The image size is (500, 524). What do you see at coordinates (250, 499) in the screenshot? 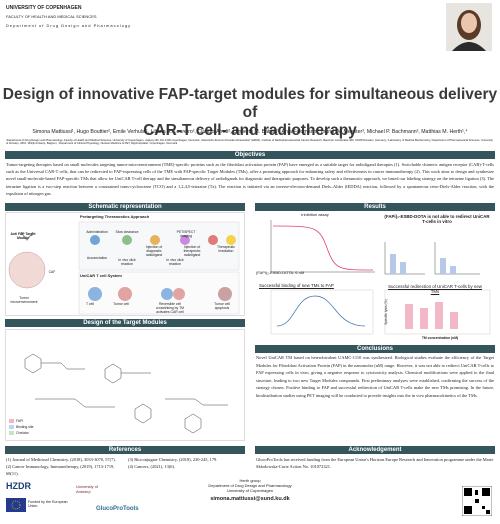
I see `email: simona.mattiussi@sund.ku.dk` at bounding box center [250, 499].